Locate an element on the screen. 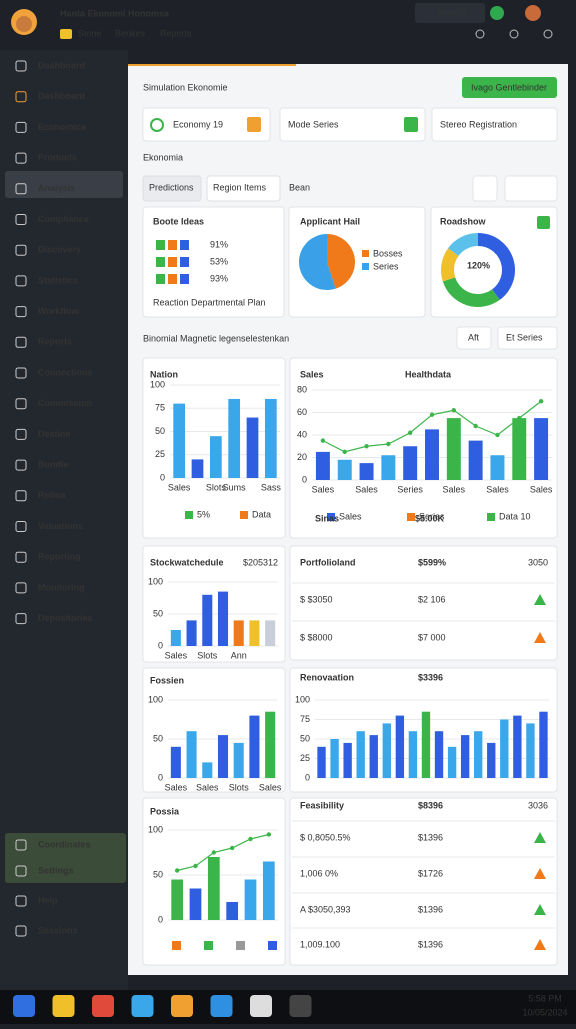 Image resolution: width=576 pixels, height=1029 pixels. chart-annotation: $205312 is located at coordinates (260, 562).